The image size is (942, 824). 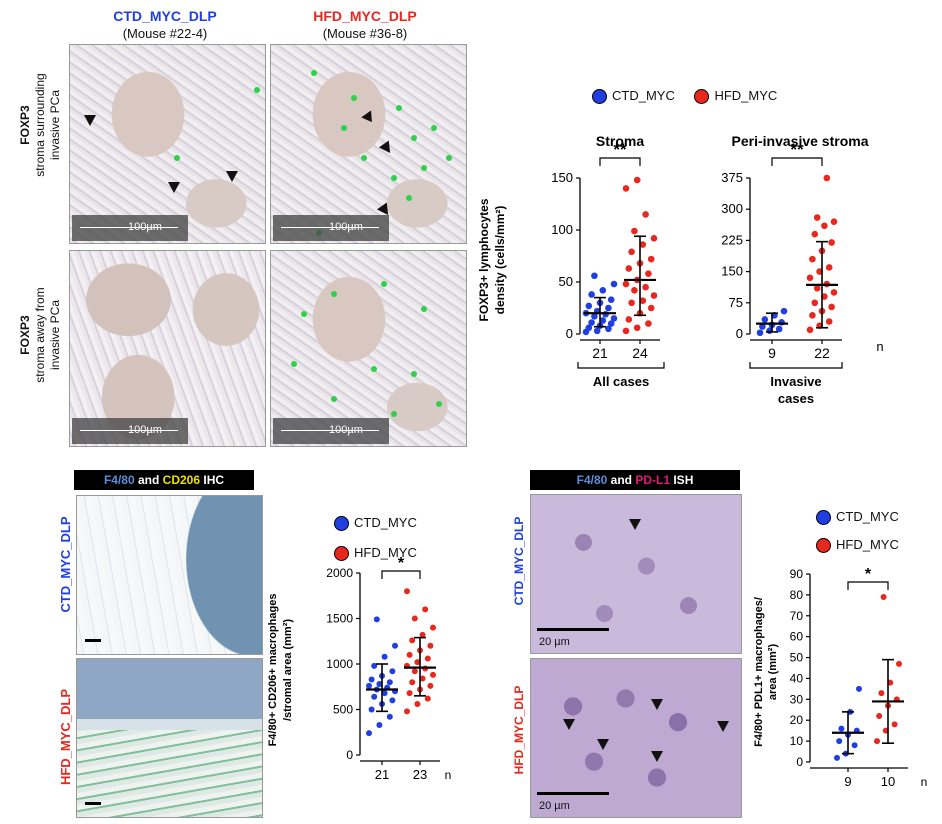 What do you see at coordinates (867, 516) in the screenshot?
I see `legend-ctd-label: CTD_MYC` at bounding box center [867, 516].